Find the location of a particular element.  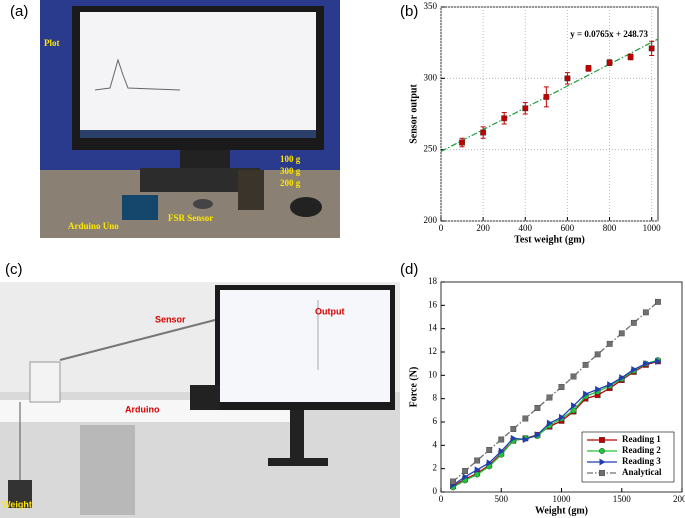

panel-label: (b) is located at coordinates (409, 11).